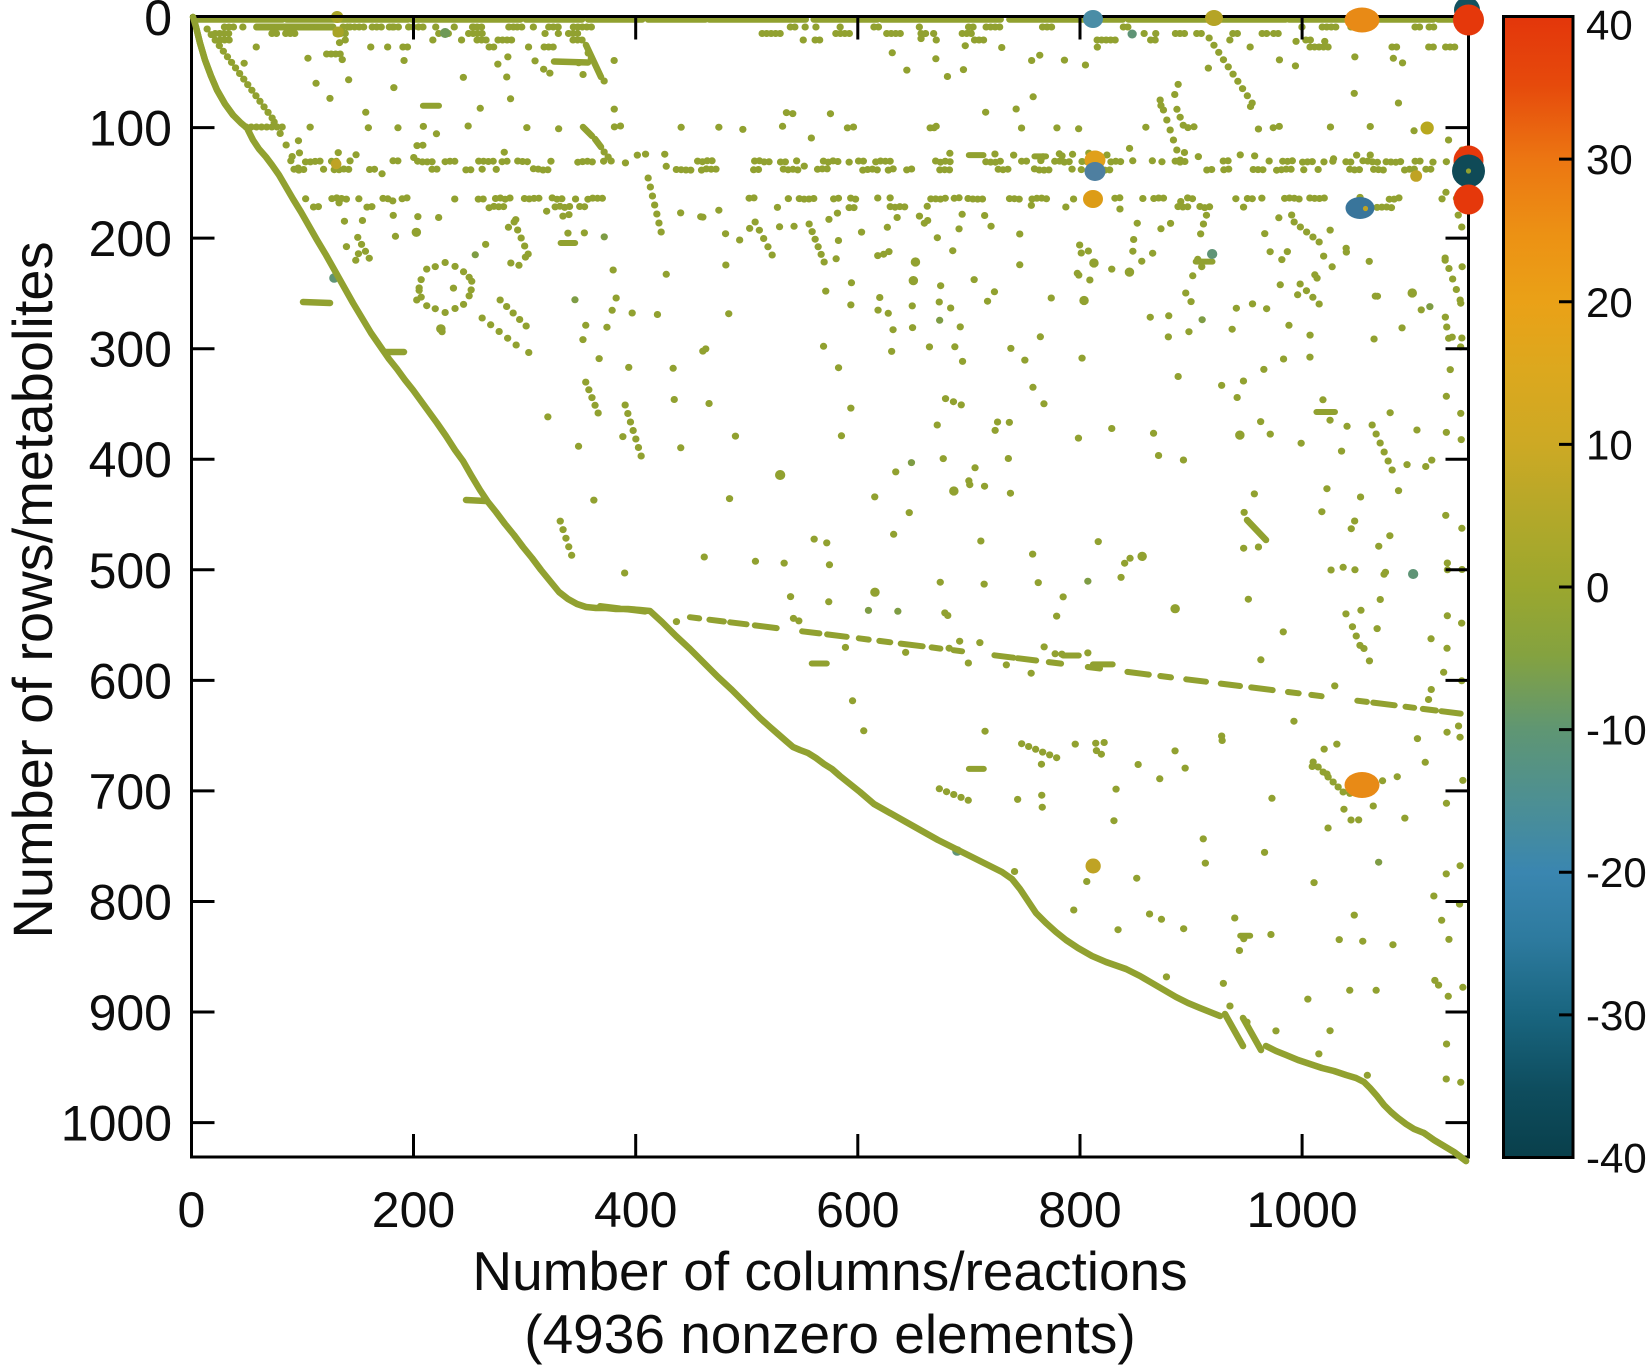 This screenshot has height=1370, width=1649. I want to click on svg-text: -40, so click(1616, 1158).